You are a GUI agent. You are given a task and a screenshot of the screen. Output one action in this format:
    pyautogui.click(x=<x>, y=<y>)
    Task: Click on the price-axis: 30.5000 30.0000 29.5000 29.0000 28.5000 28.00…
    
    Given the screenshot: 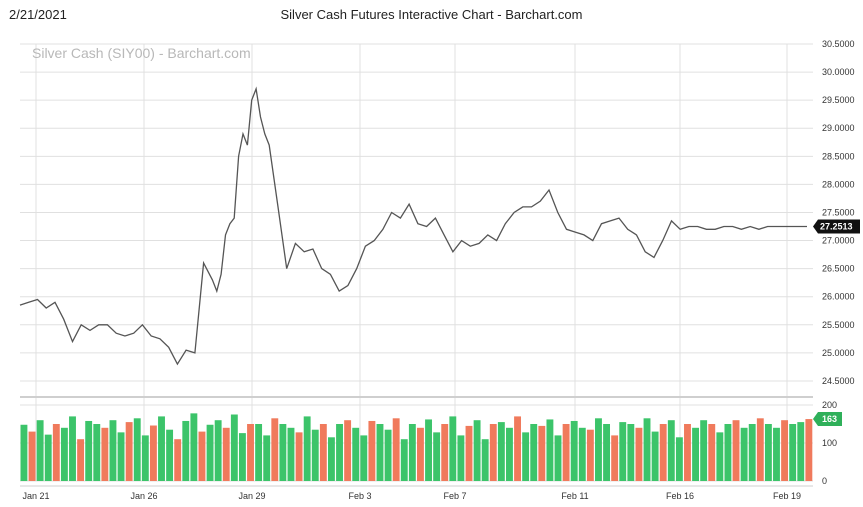 What is the action you would take?
    pyautogui.click(x=838, y=212)
    